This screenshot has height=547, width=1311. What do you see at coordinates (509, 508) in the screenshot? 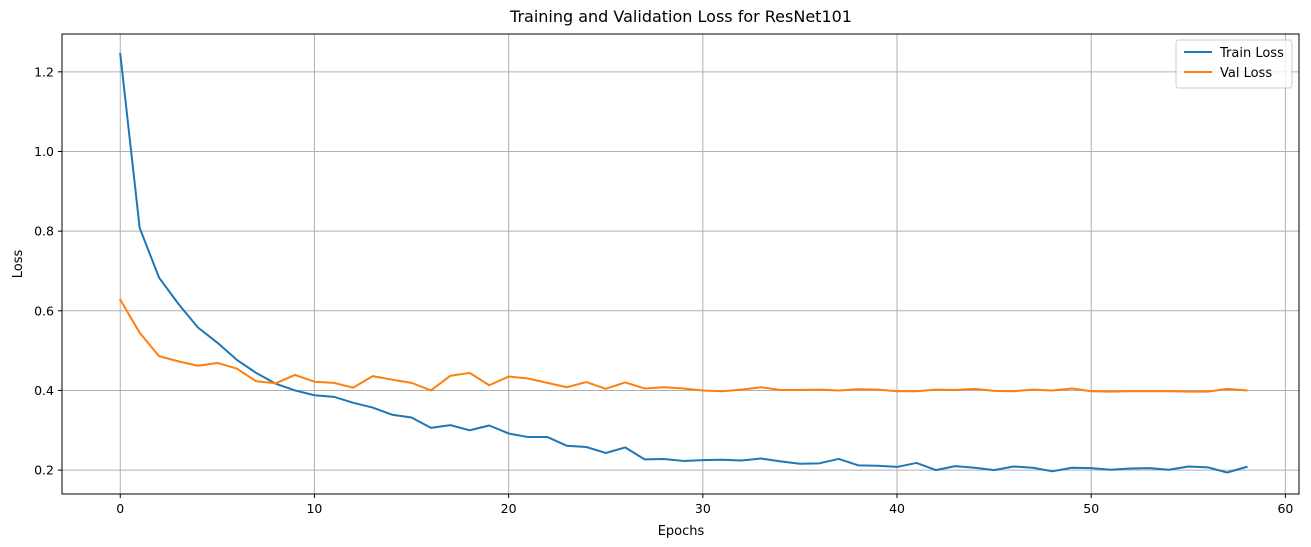
I see `x-tick-label: 20` at bounding box center [509, 508].